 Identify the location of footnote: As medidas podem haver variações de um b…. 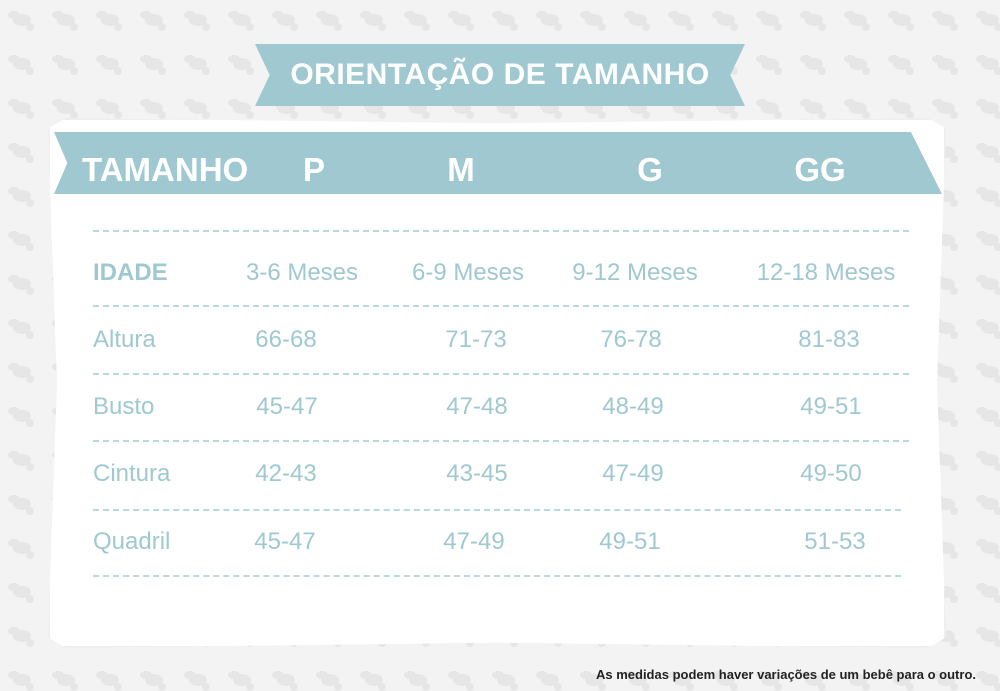
(785, 674).